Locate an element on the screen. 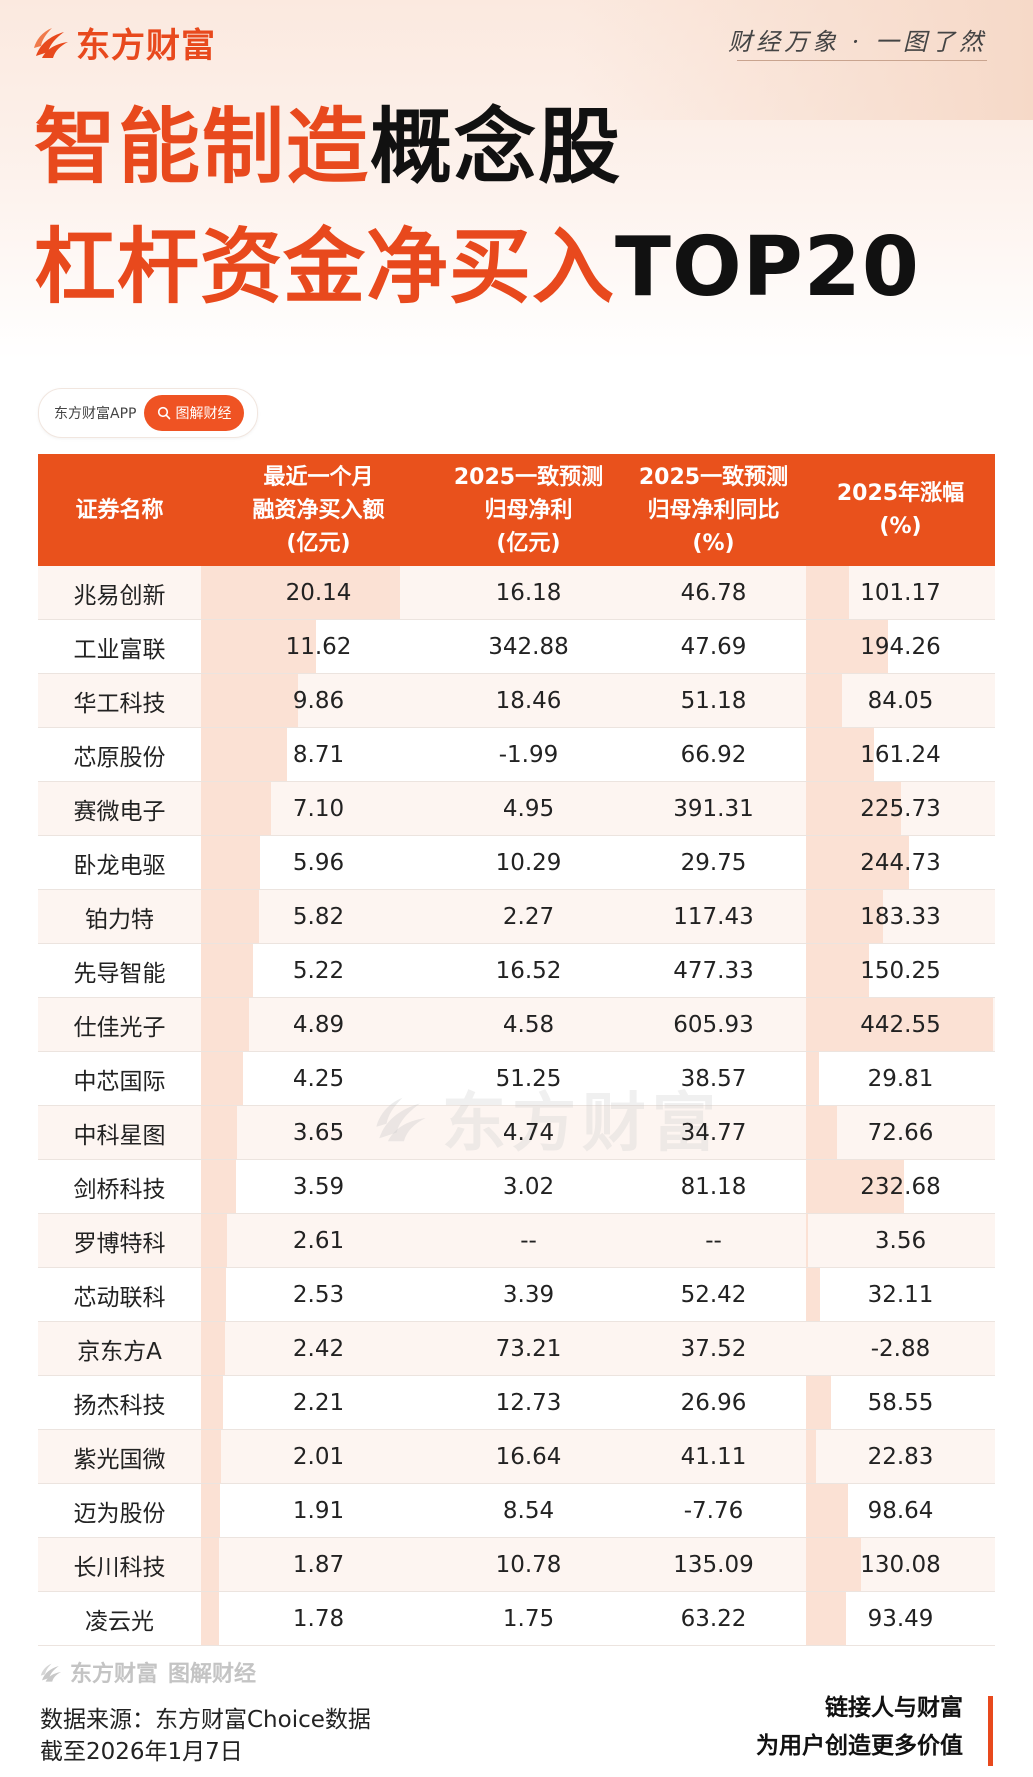 Image resolution: width=1033 pixels, height=1777 pixels. app-badge: 东方财富APP 图解财经 is located at coordinates (148, 413).